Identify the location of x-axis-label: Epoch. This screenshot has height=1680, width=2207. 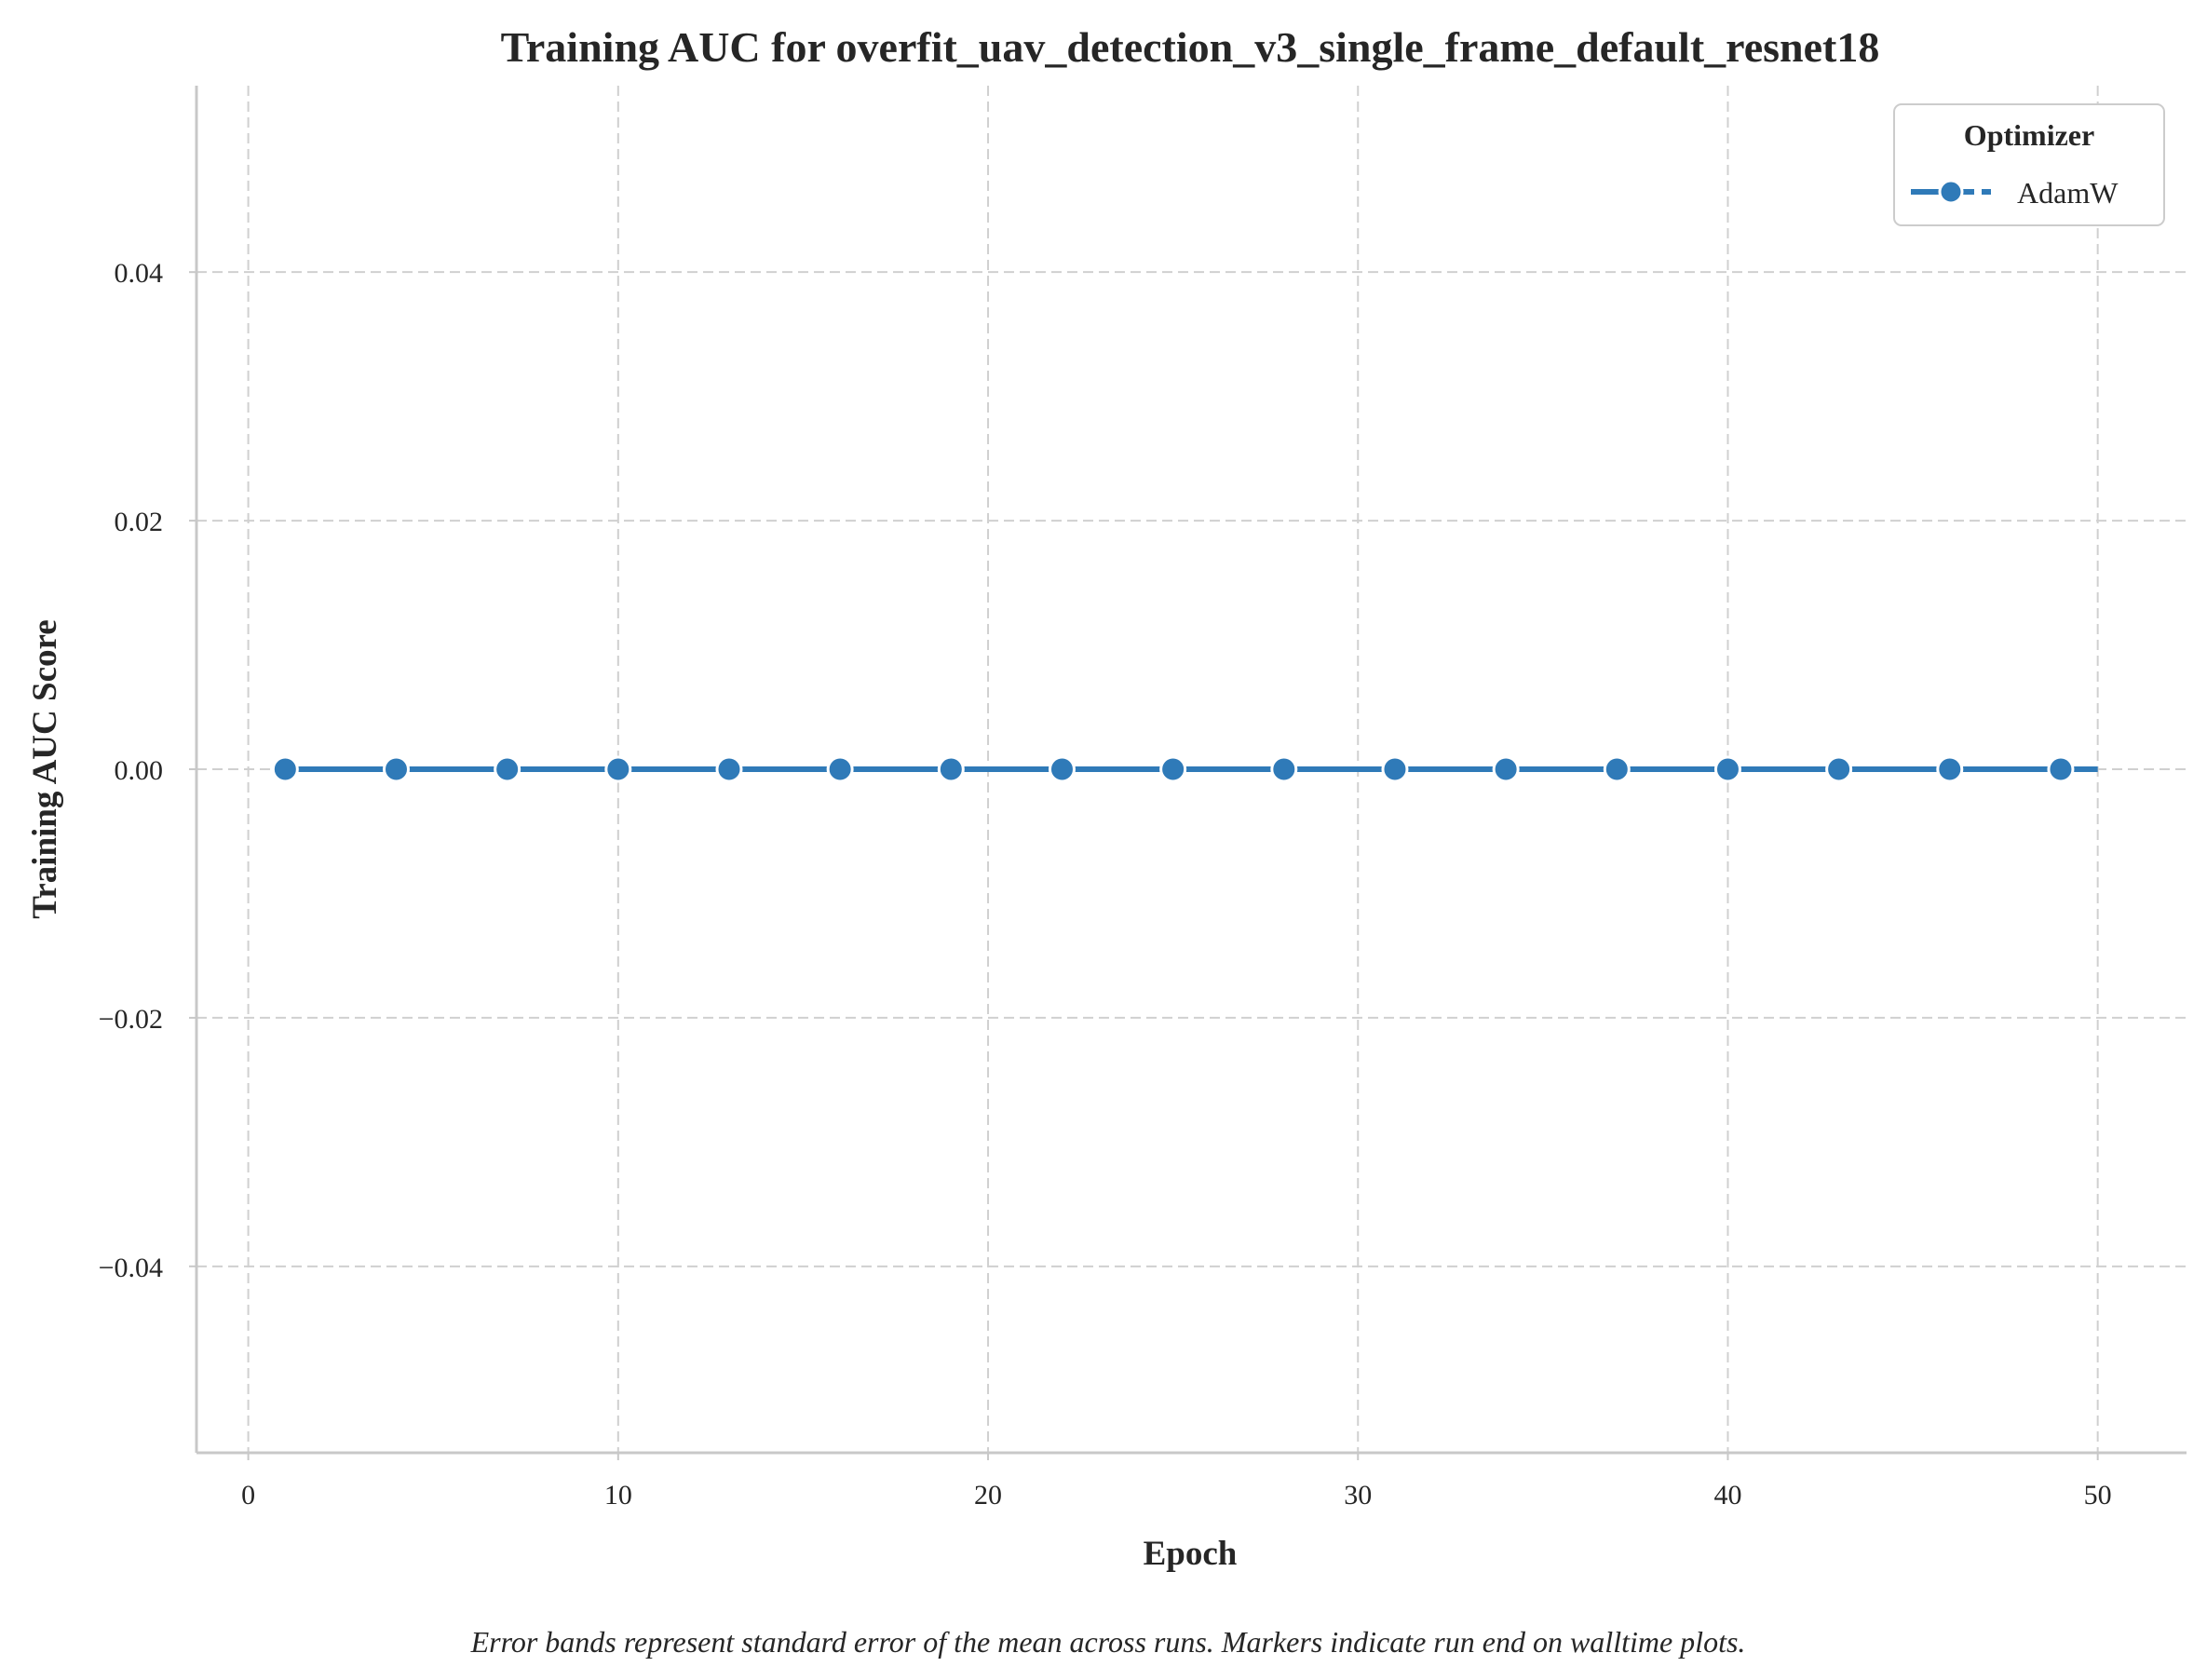
(1191, 1554).